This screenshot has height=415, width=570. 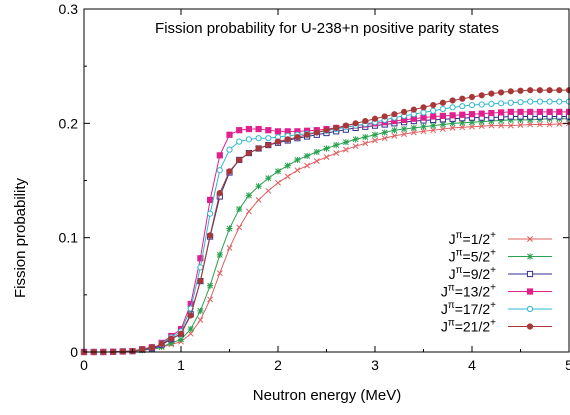 What do you see at coordinates (278, 365) in the screenshot?
I see `x-tick-label: 2` at bounding box center [278, 365].